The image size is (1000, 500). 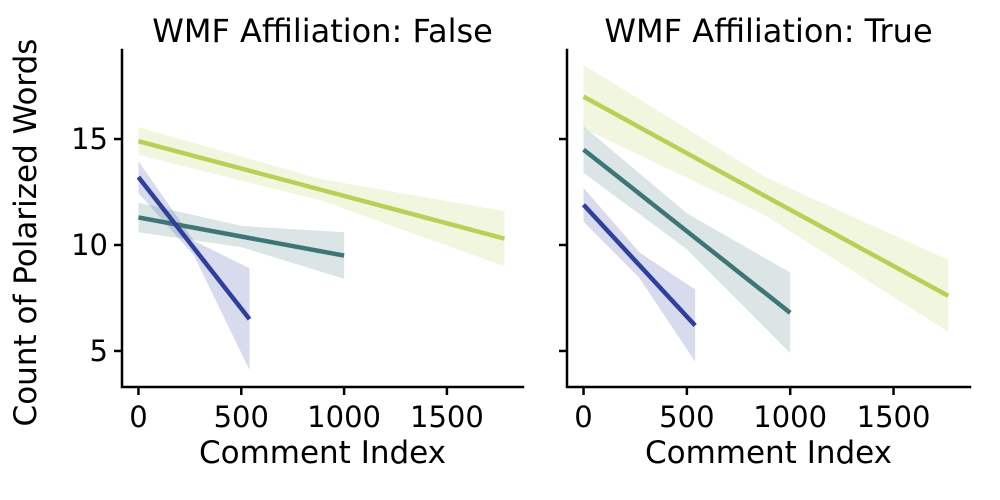 What do you see at coordinates (321, 189) in the screenshot?
I see `regression-line-yellow-green` at bounding box center [321, 189].